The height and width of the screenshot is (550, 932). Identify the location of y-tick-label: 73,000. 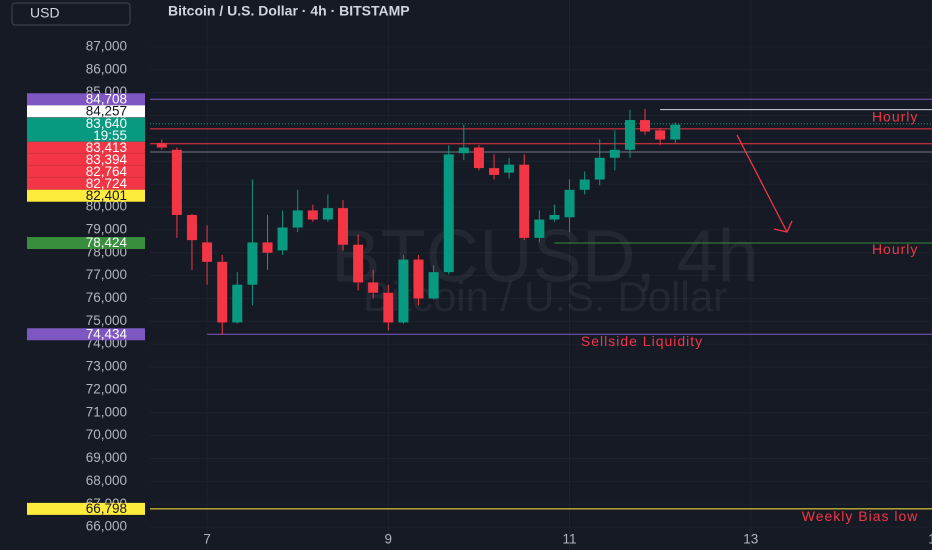
(106, 366).